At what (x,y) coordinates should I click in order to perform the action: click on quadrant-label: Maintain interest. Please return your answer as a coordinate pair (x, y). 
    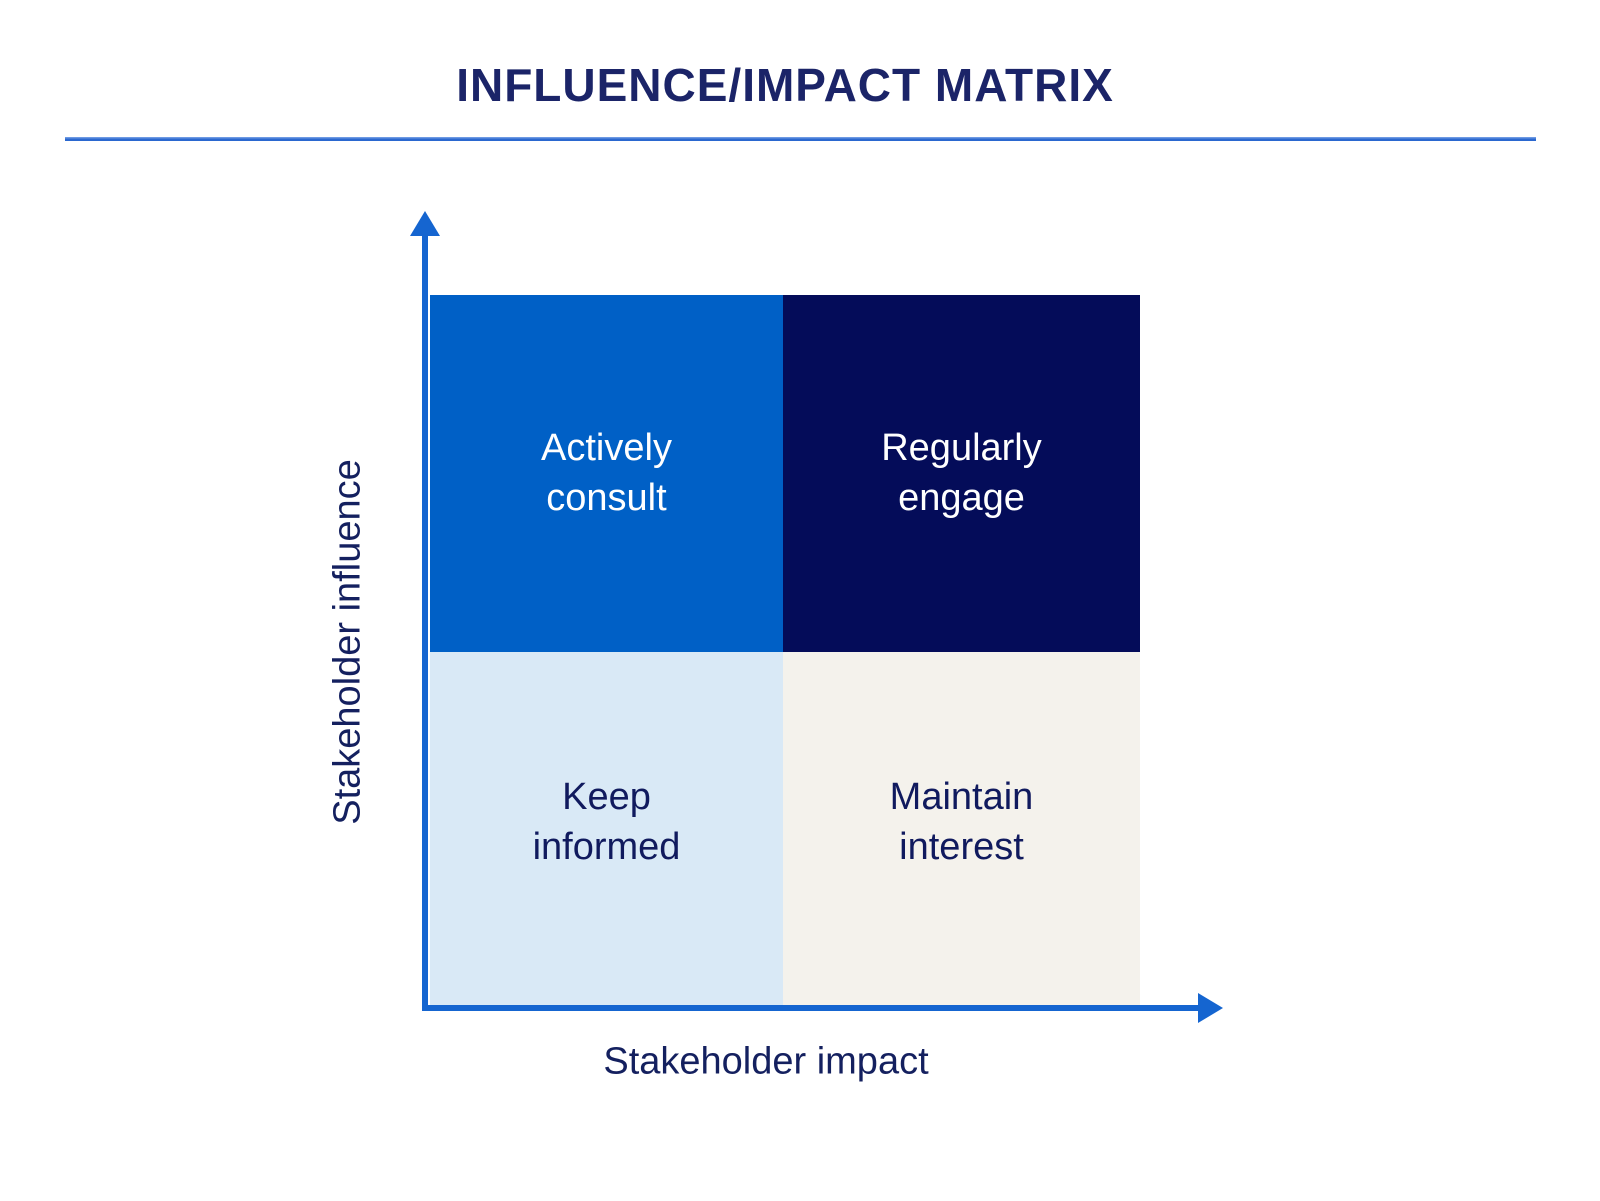
    Looking at the image, I should click on (962, 822).